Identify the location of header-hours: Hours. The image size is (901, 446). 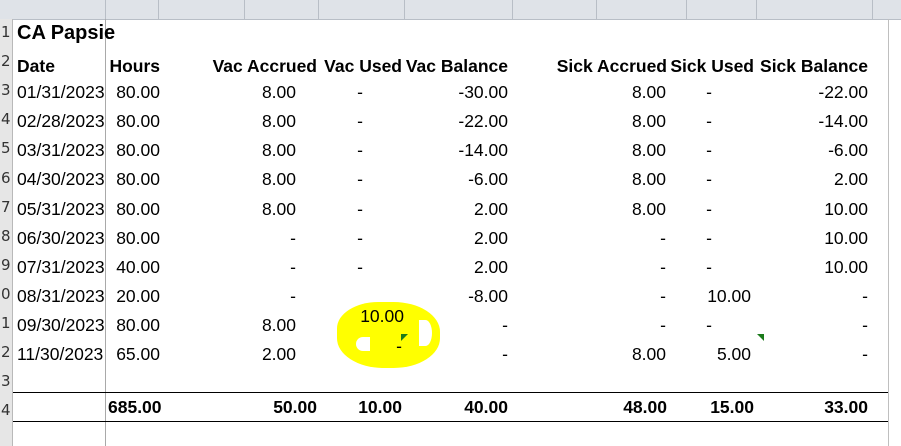
(134, 66).